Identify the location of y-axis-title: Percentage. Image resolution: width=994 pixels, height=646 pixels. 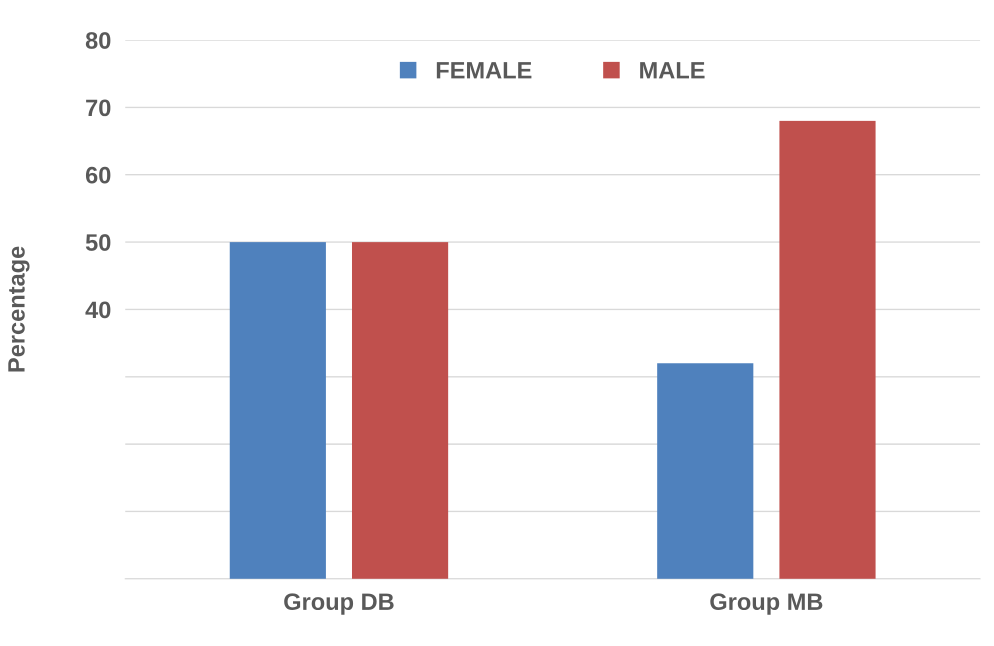
(19, 309).